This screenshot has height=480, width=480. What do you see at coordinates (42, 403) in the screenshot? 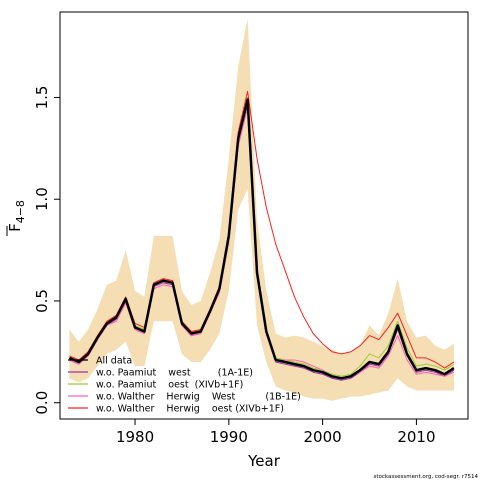
I see `y-tick-label: 0.0` at bounding box center [42, 403].